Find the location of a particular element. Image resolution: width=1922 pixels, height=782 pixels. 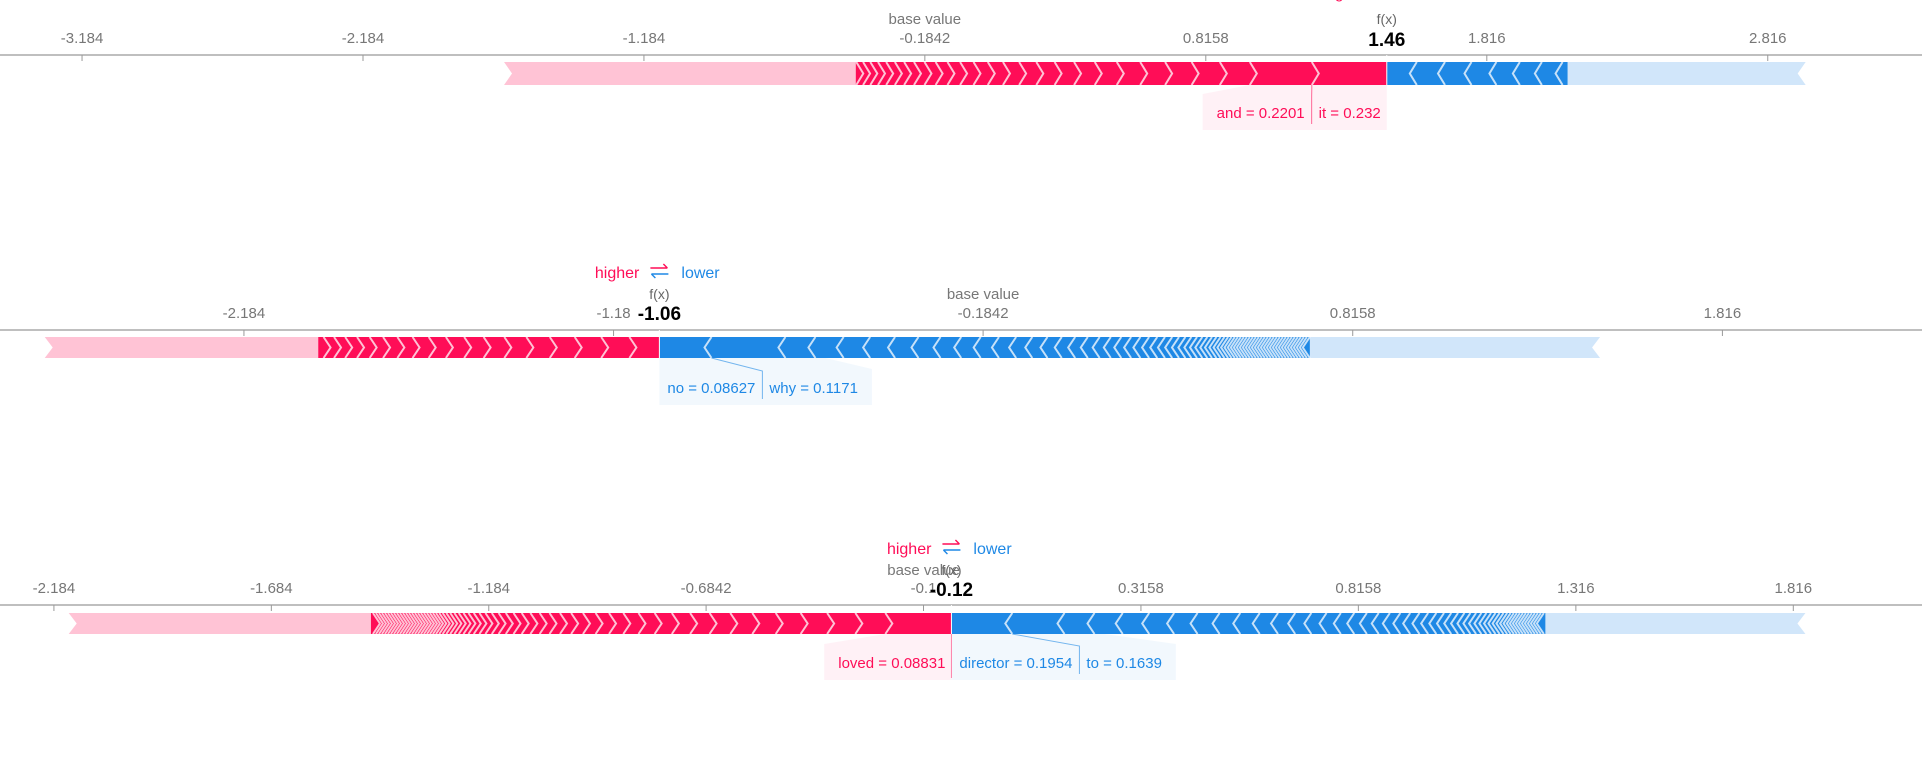

tick-label: -1.18 is located at coordinates (613, 313).